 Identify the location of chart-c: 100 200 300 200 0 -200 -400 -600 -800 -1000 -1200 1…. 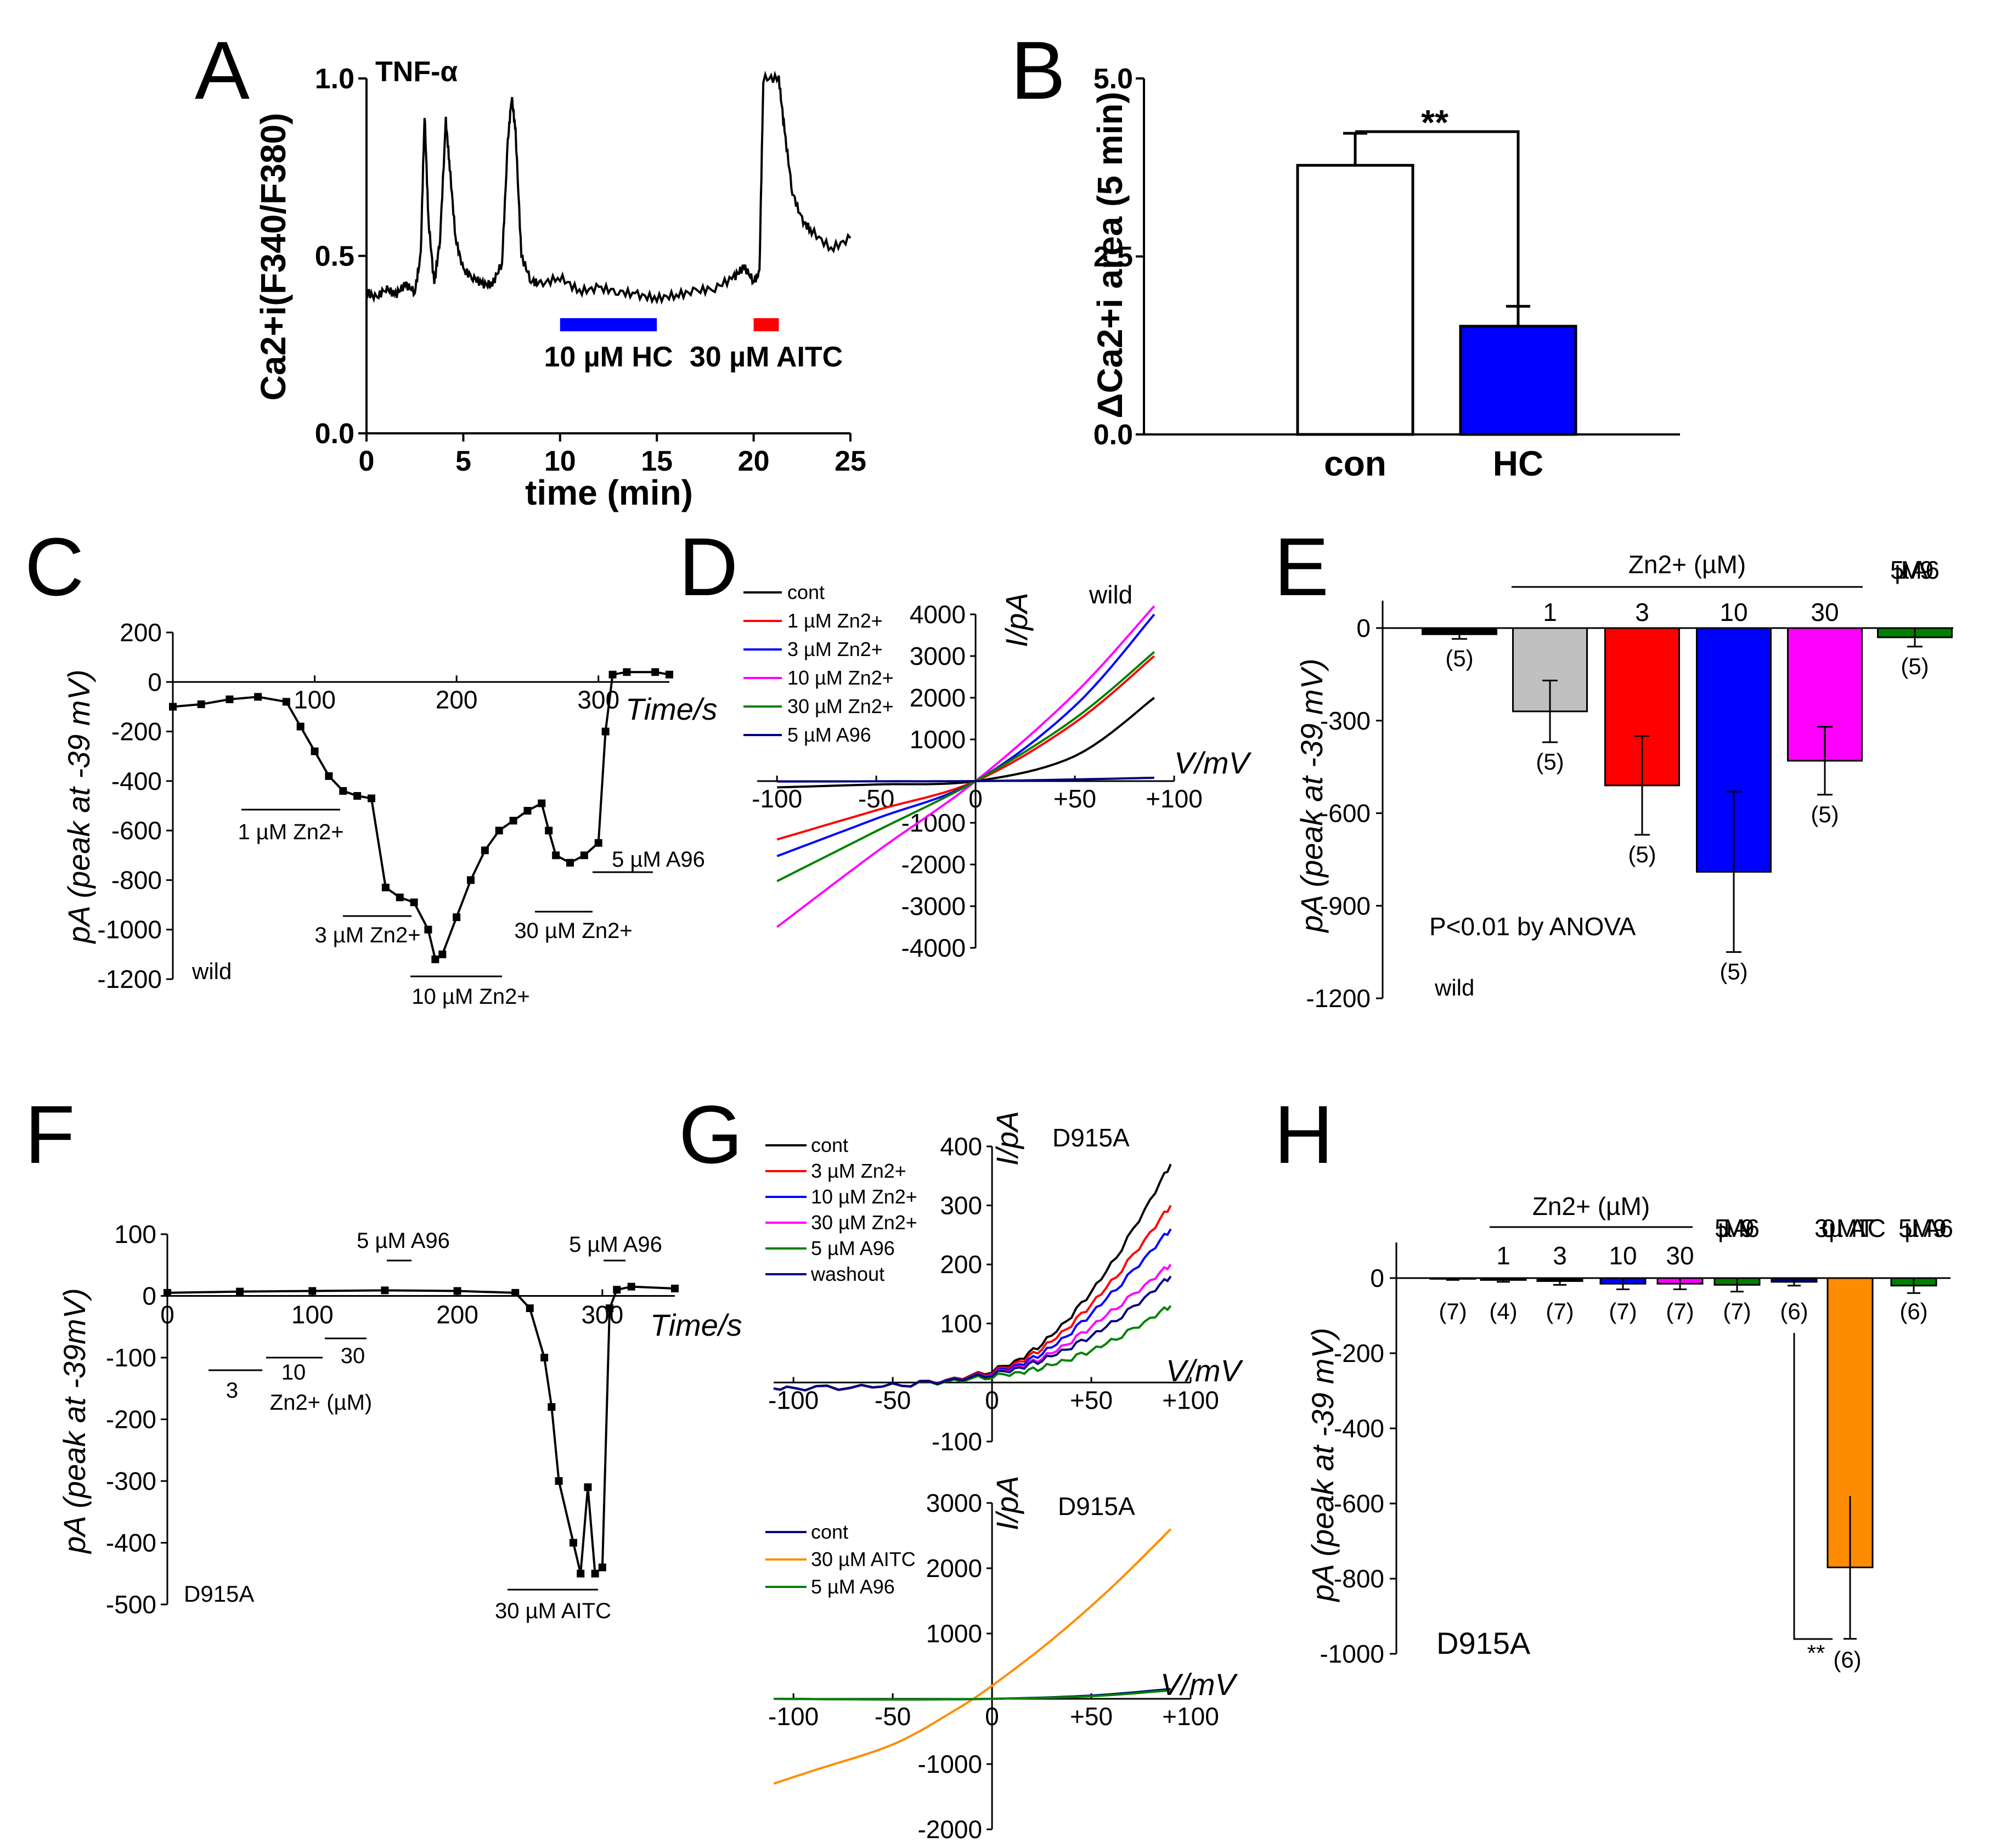
(389, 813).